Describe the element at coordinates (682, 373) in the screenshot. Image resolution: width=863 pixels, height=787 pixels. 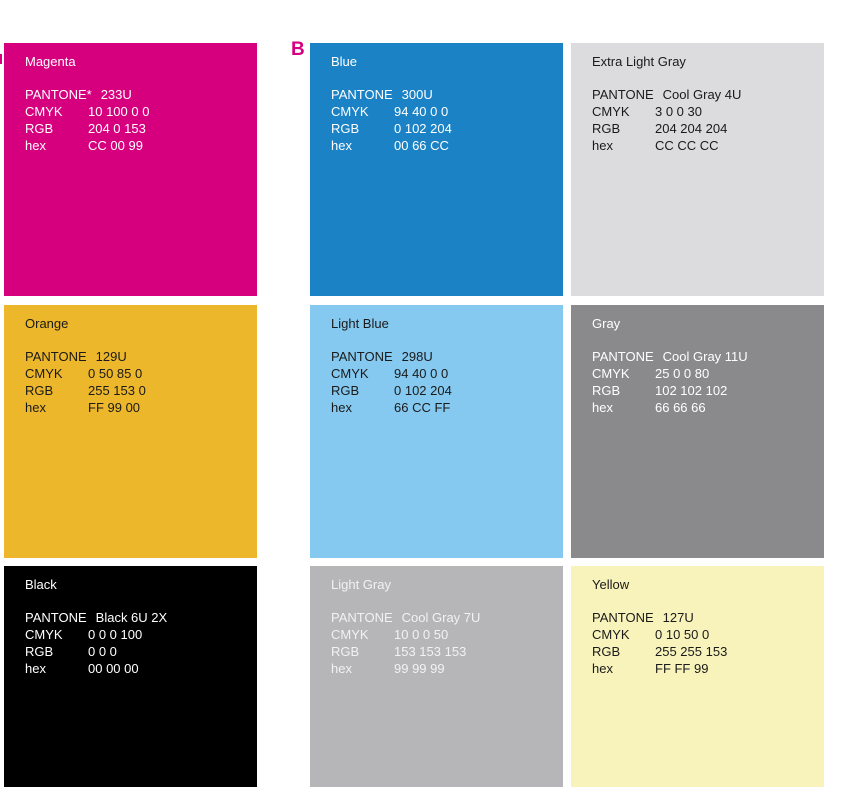
I see `cmyk-value: 25 0 0 80` at that location.